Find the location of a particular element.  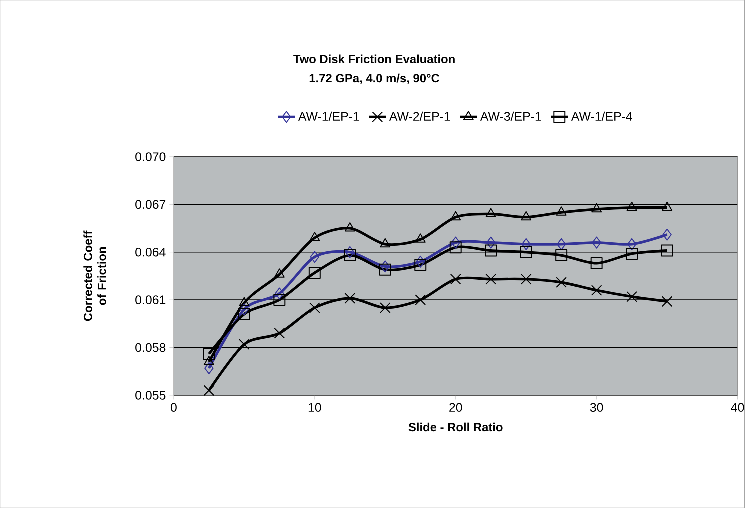

legend-label: AW-1/EP-1 is located at coordinates (329, 117).